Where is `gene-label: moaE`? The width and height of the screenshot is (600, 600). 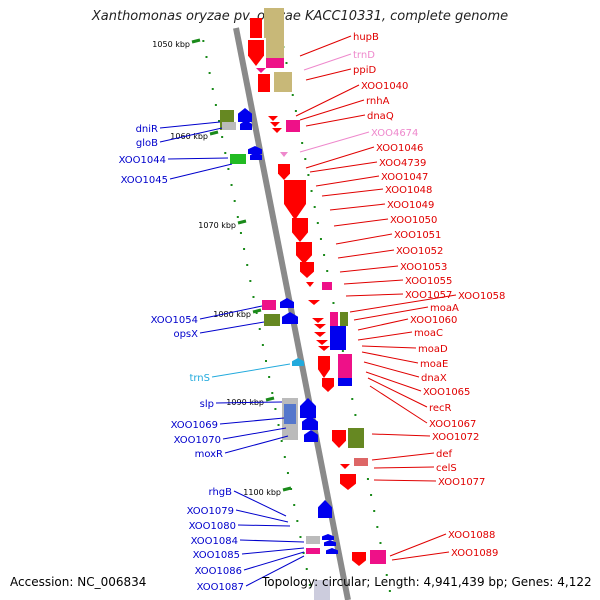 gene-label: moaE is located at coordinates (434, 364).